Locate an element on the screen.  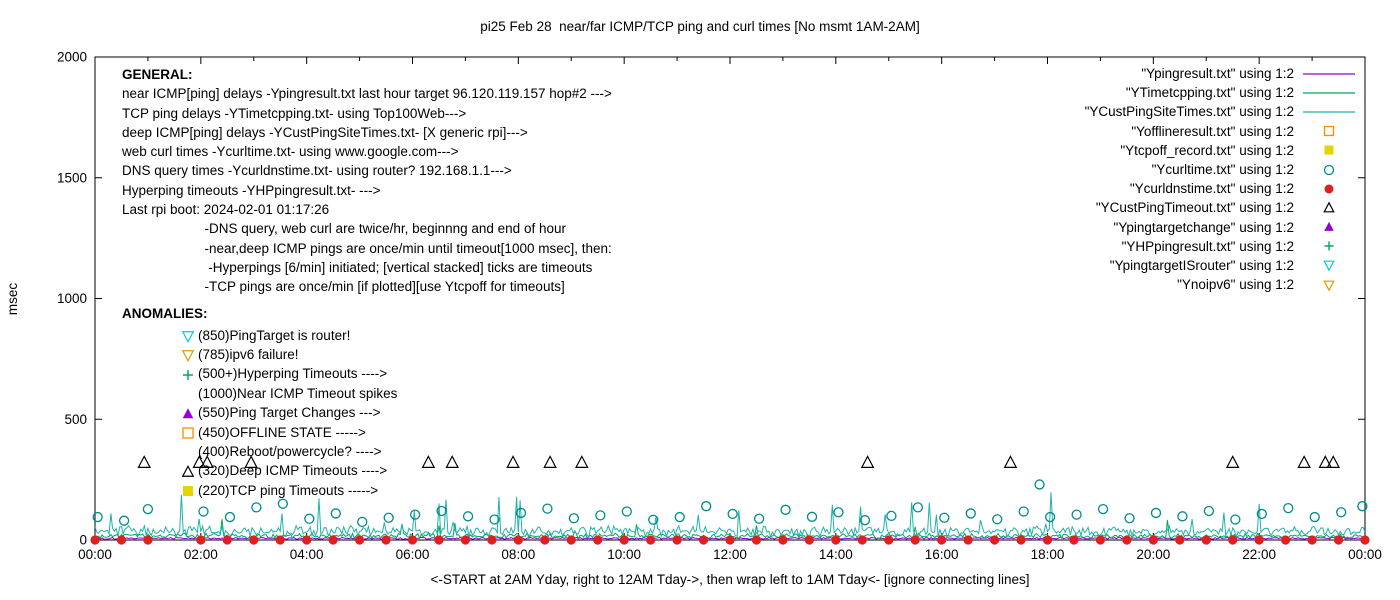
y-tick-label: 500 is located at coordinates (75, 419).